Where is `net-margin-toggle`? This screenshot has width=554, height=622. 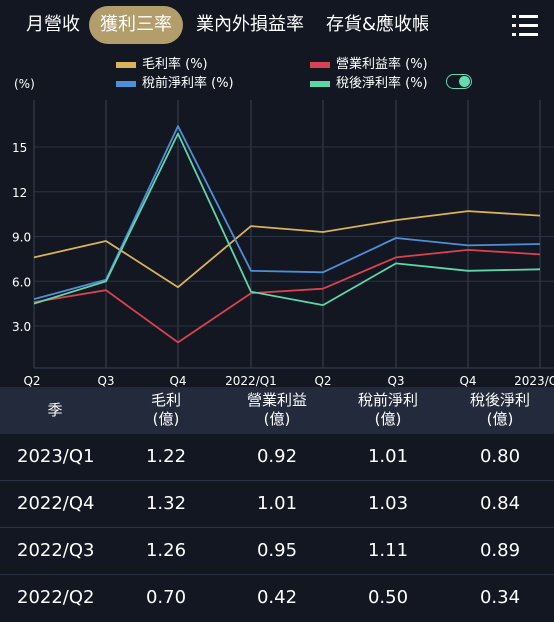
net-margin-toggle is located at coordinates (459, 81).